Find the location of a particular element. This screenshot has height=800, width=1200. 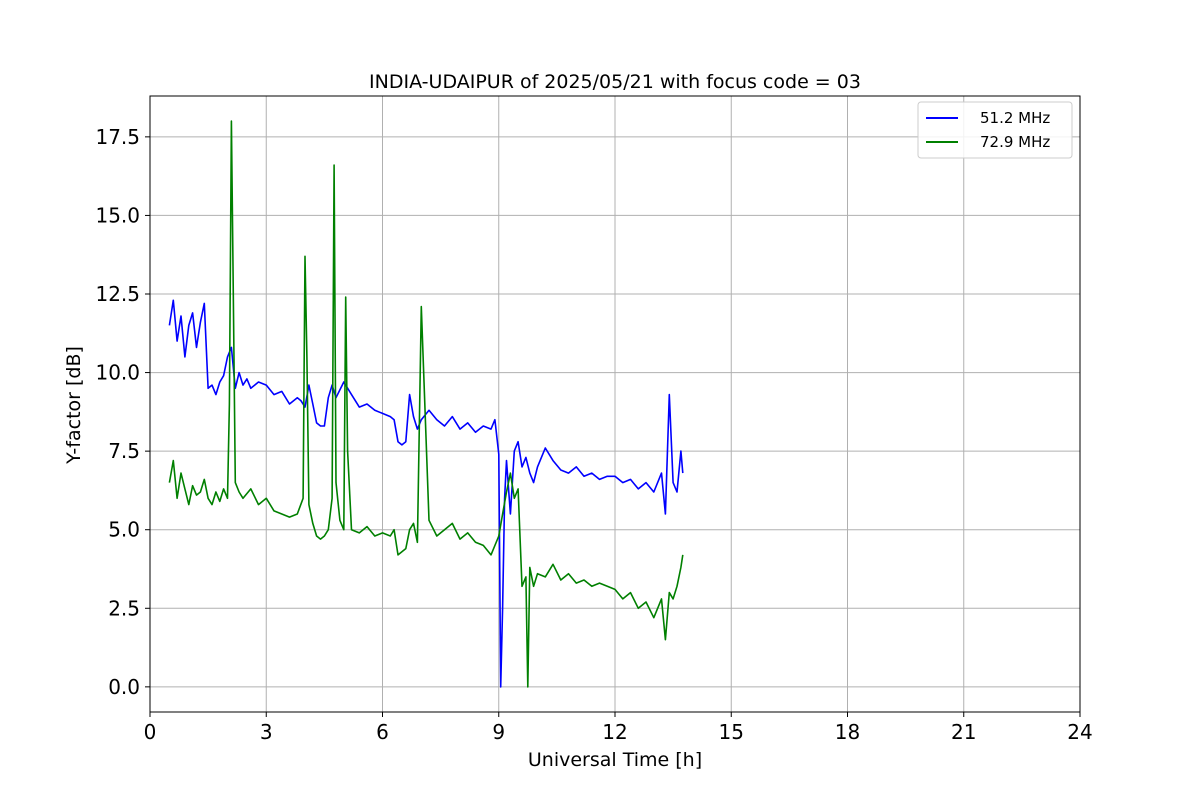

y-axis-label: Y-factor [dB] is located at coordinates (74, 405).